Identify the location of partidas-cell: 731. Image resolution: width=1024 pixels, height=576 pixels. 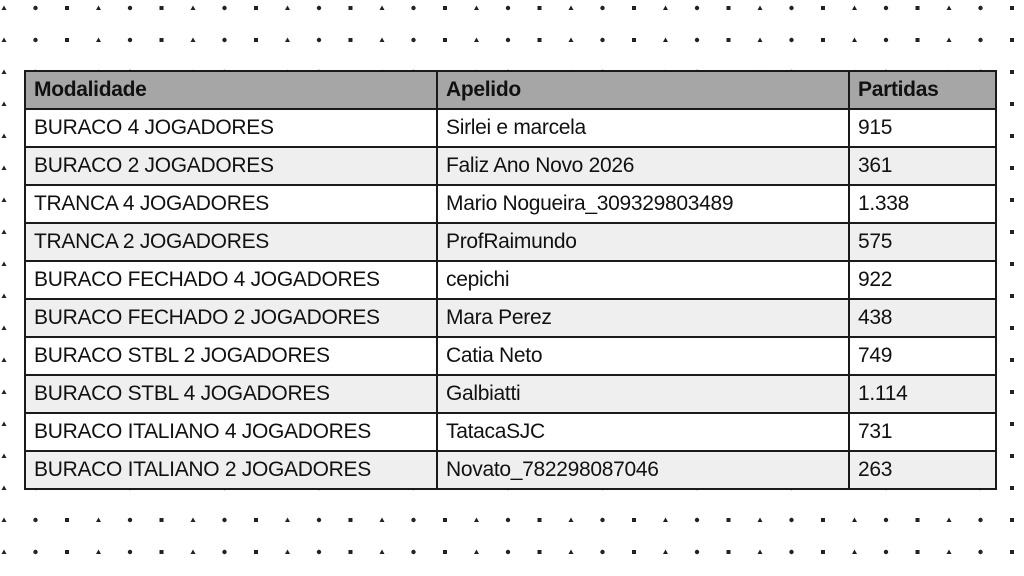
(922, 432).